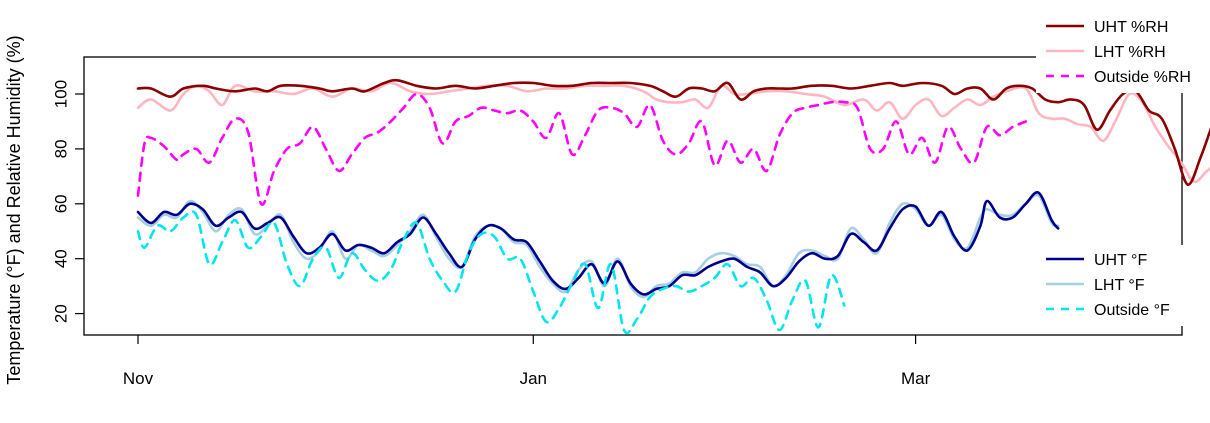 The image size is (1210, 423). What do you see at coordinates (1130, 52) in the screenshot?
I see `legend-label: LHT %RH` at bounding box center [1130, 52].